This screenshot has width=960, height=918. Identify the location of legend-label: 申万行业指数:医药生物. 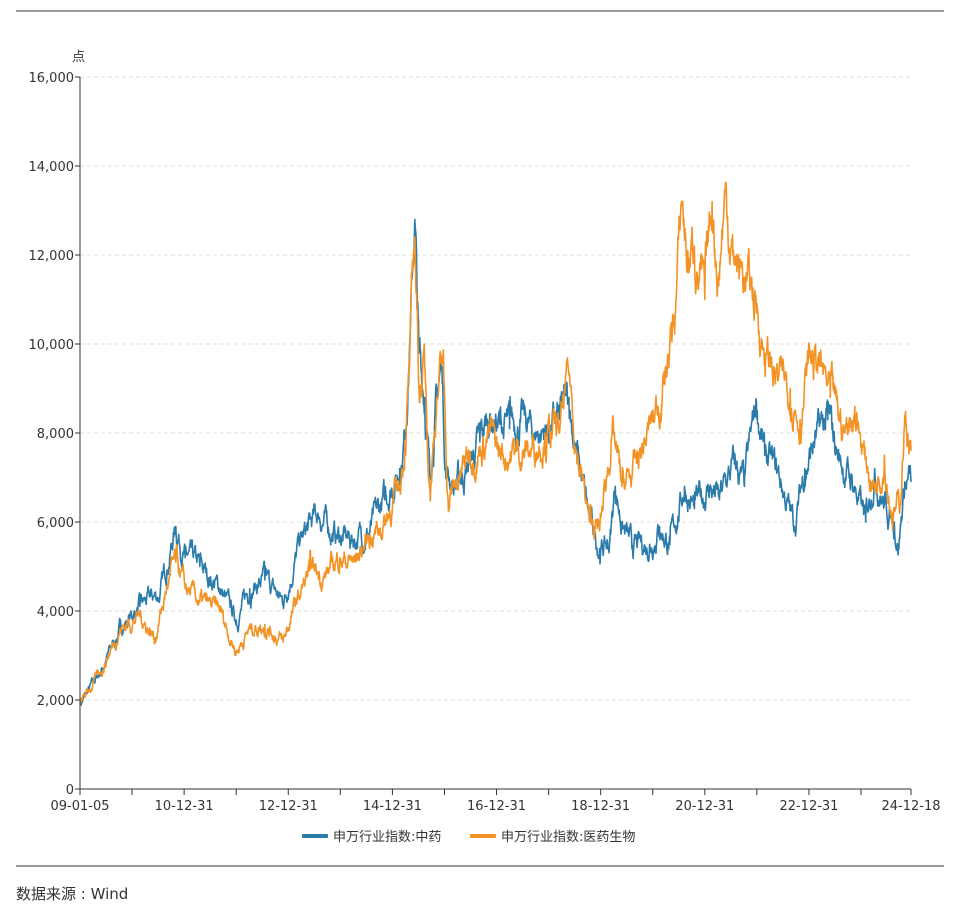
(568, 837).